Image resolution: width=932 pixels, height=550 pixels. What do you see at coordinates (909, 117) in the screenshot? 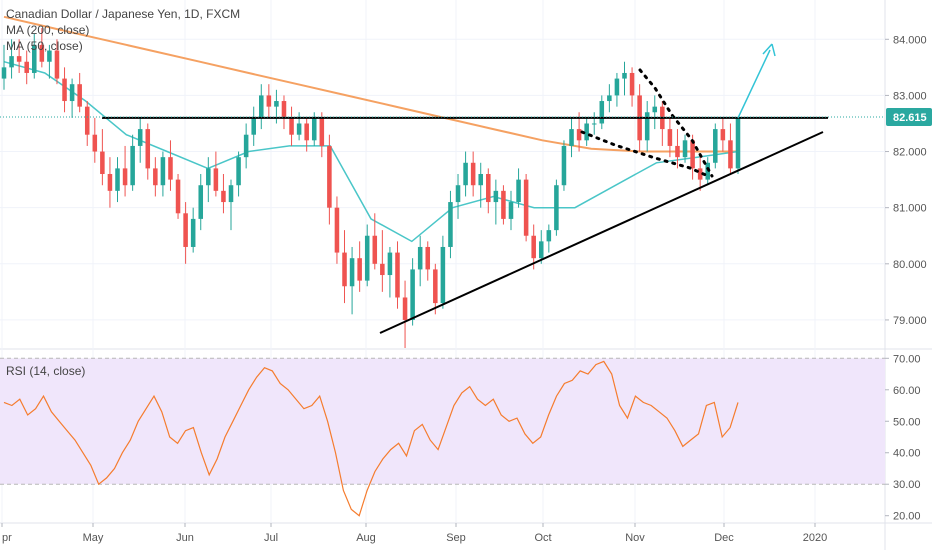
I see `last-price-tag-bg` at bounding box center [909, 117].